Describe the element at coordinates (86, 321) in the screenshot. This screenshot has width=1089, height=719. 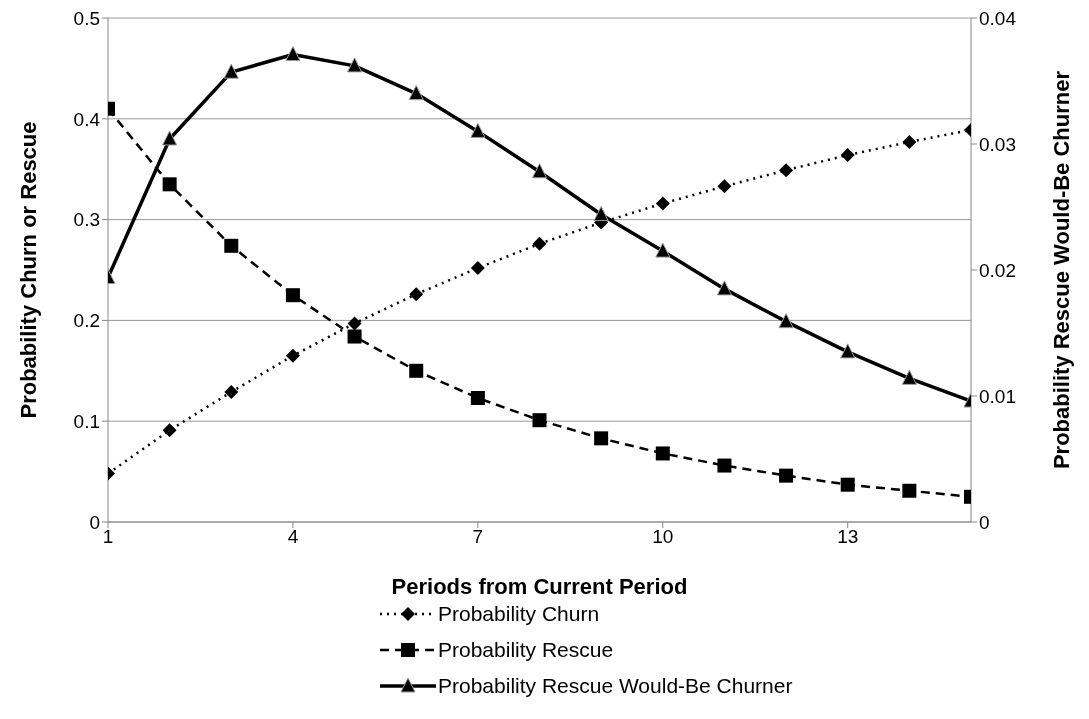
I see `y-tick-label: 0.2` at that location.